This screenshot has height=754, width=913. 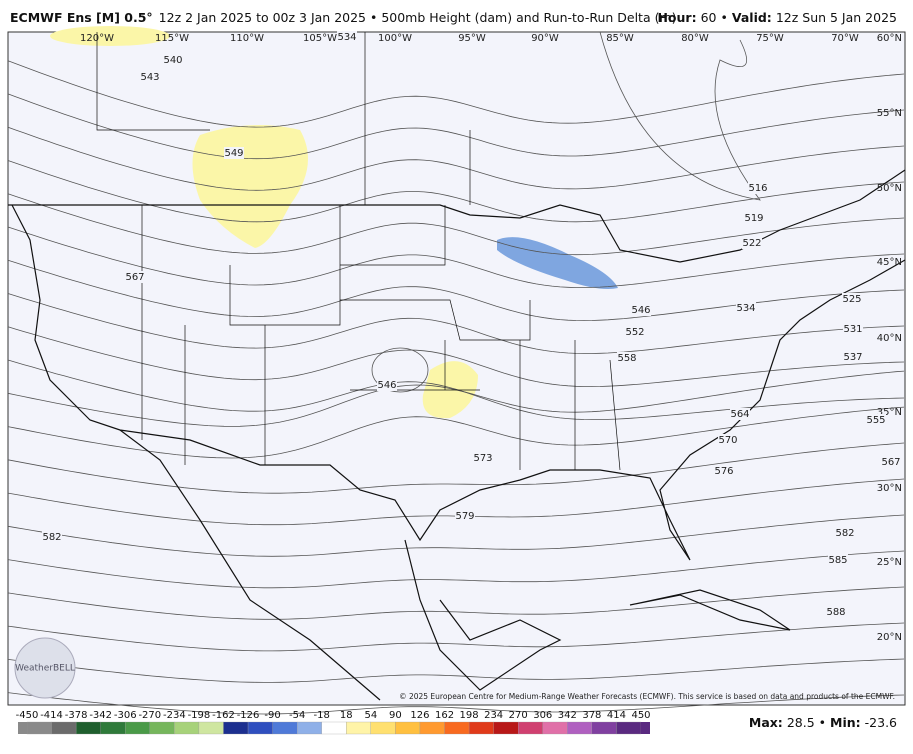 What do you see at coordinates (881, 722) in the screenshot?
I see `min: -23.6` at bounding box center [881, 722].